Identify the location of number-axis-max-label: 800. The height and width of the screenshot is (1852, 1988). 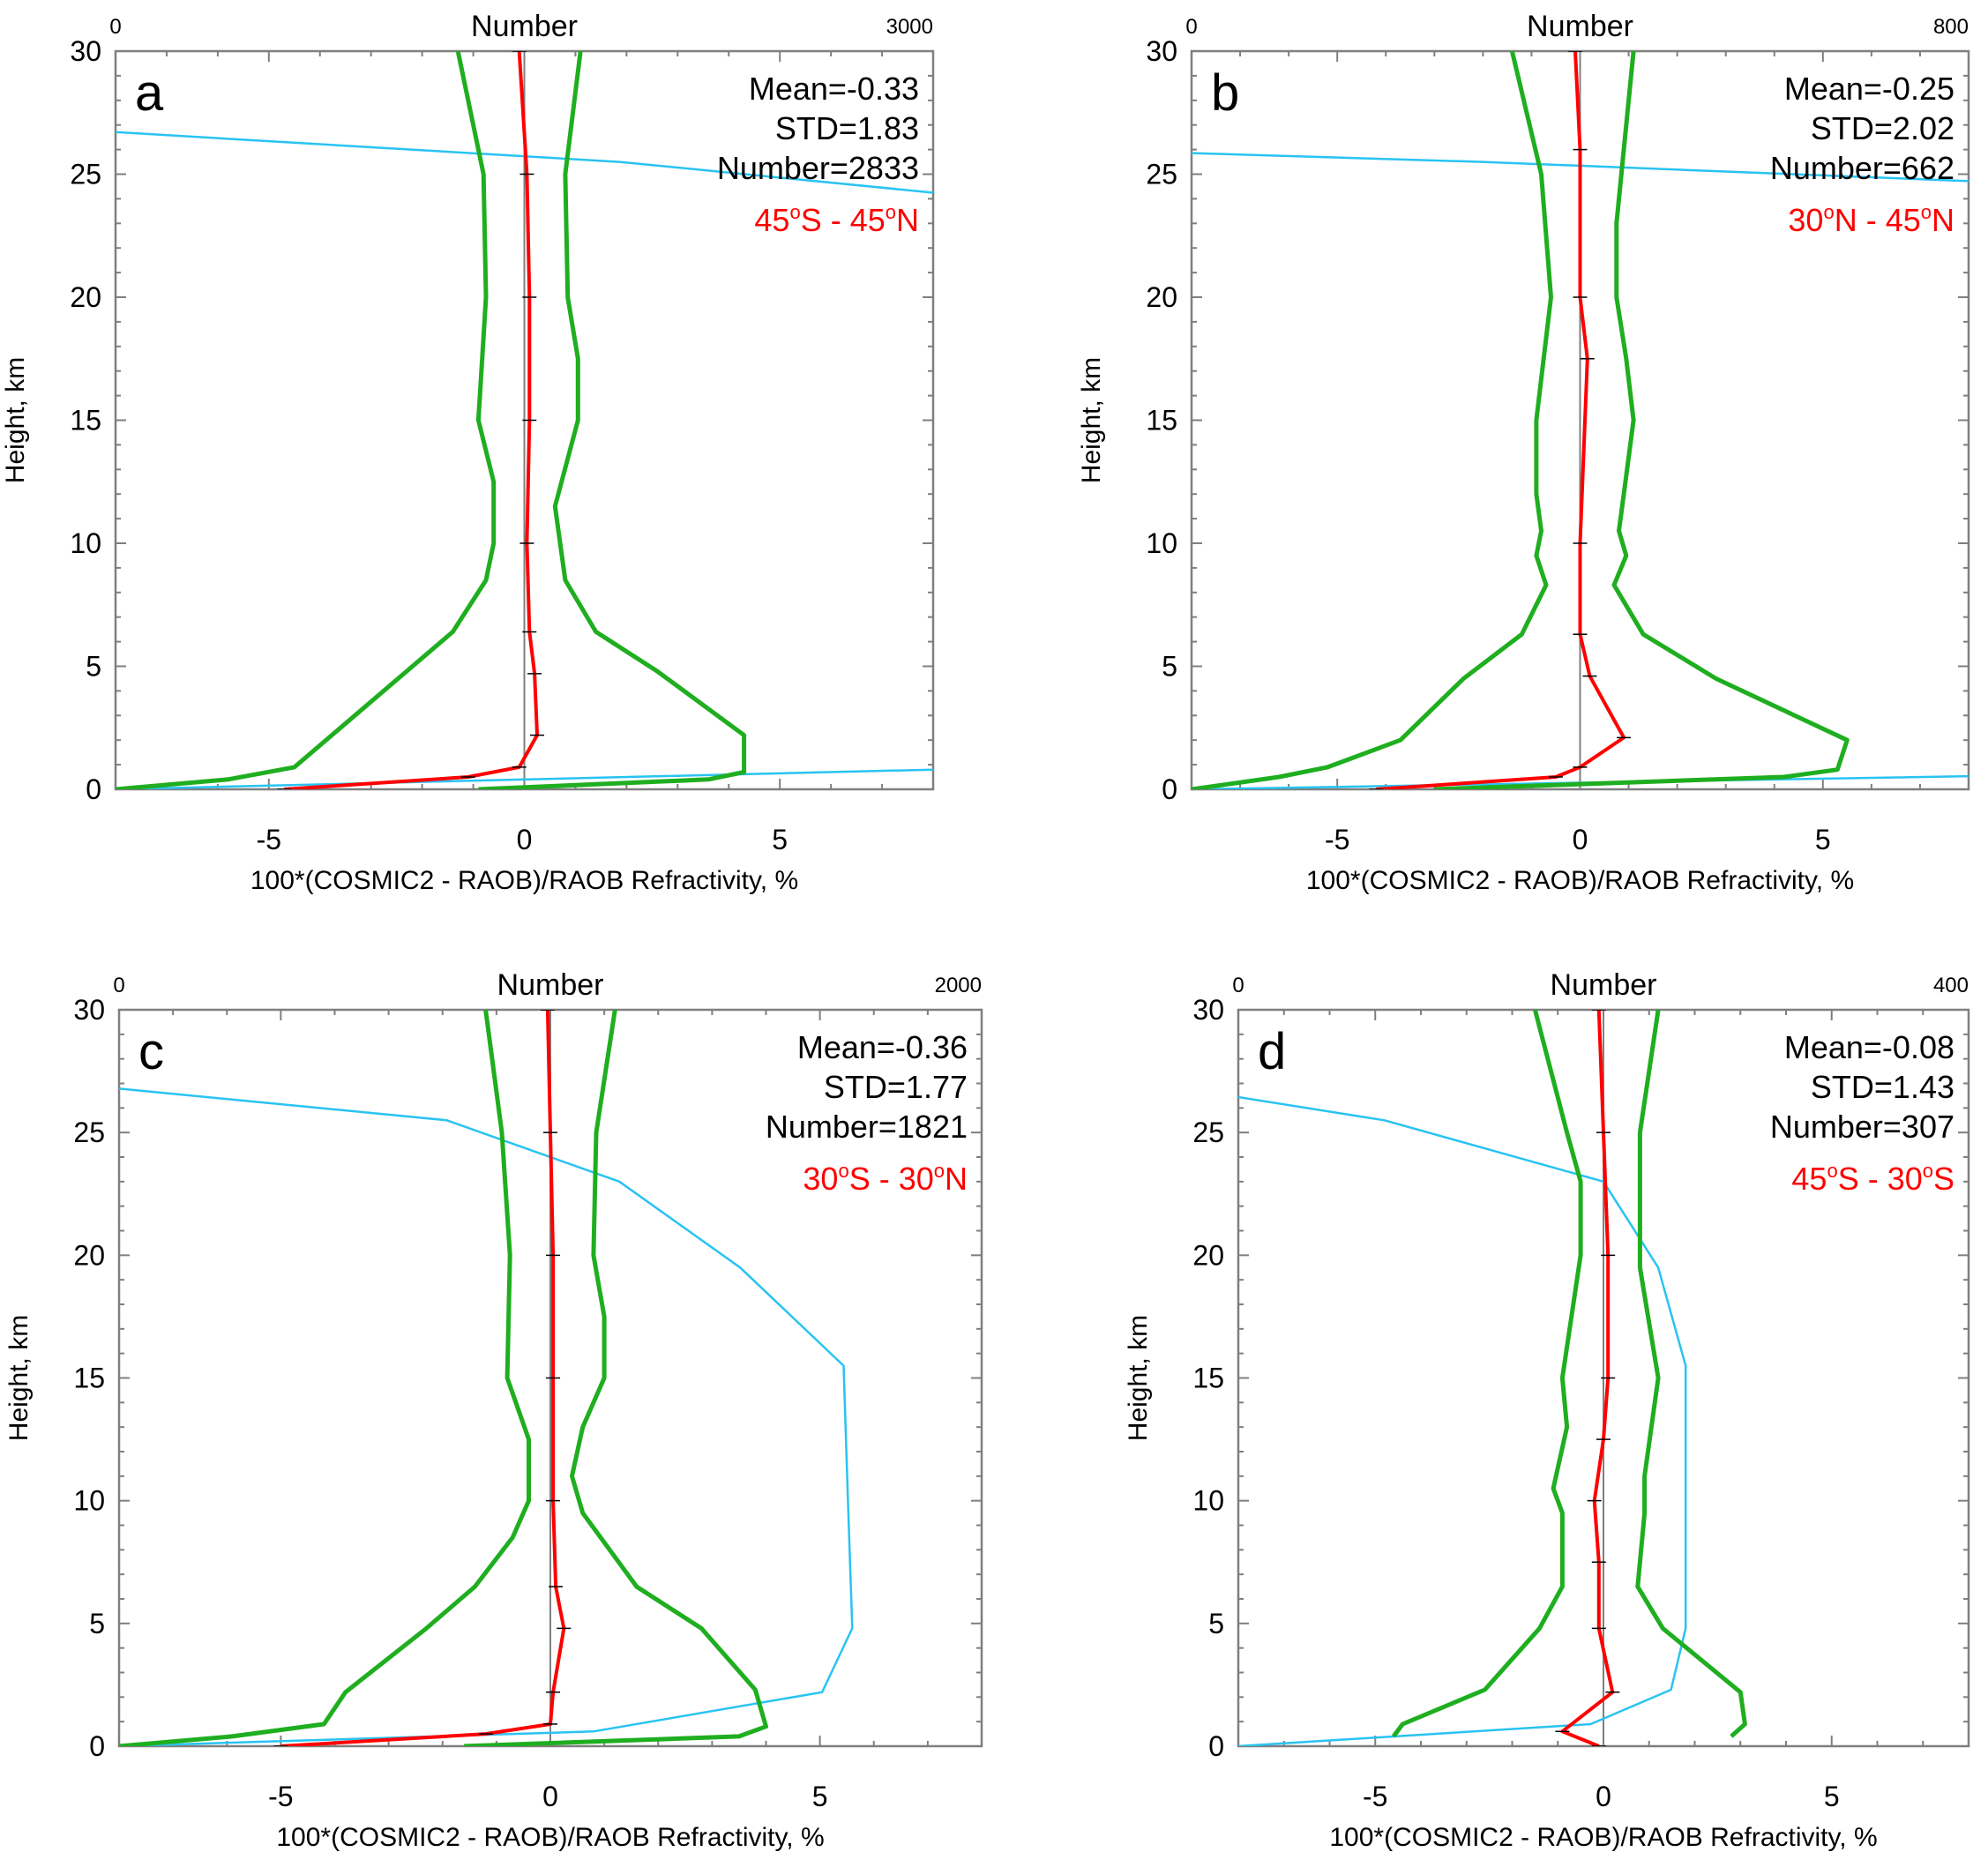
(1951, 27).